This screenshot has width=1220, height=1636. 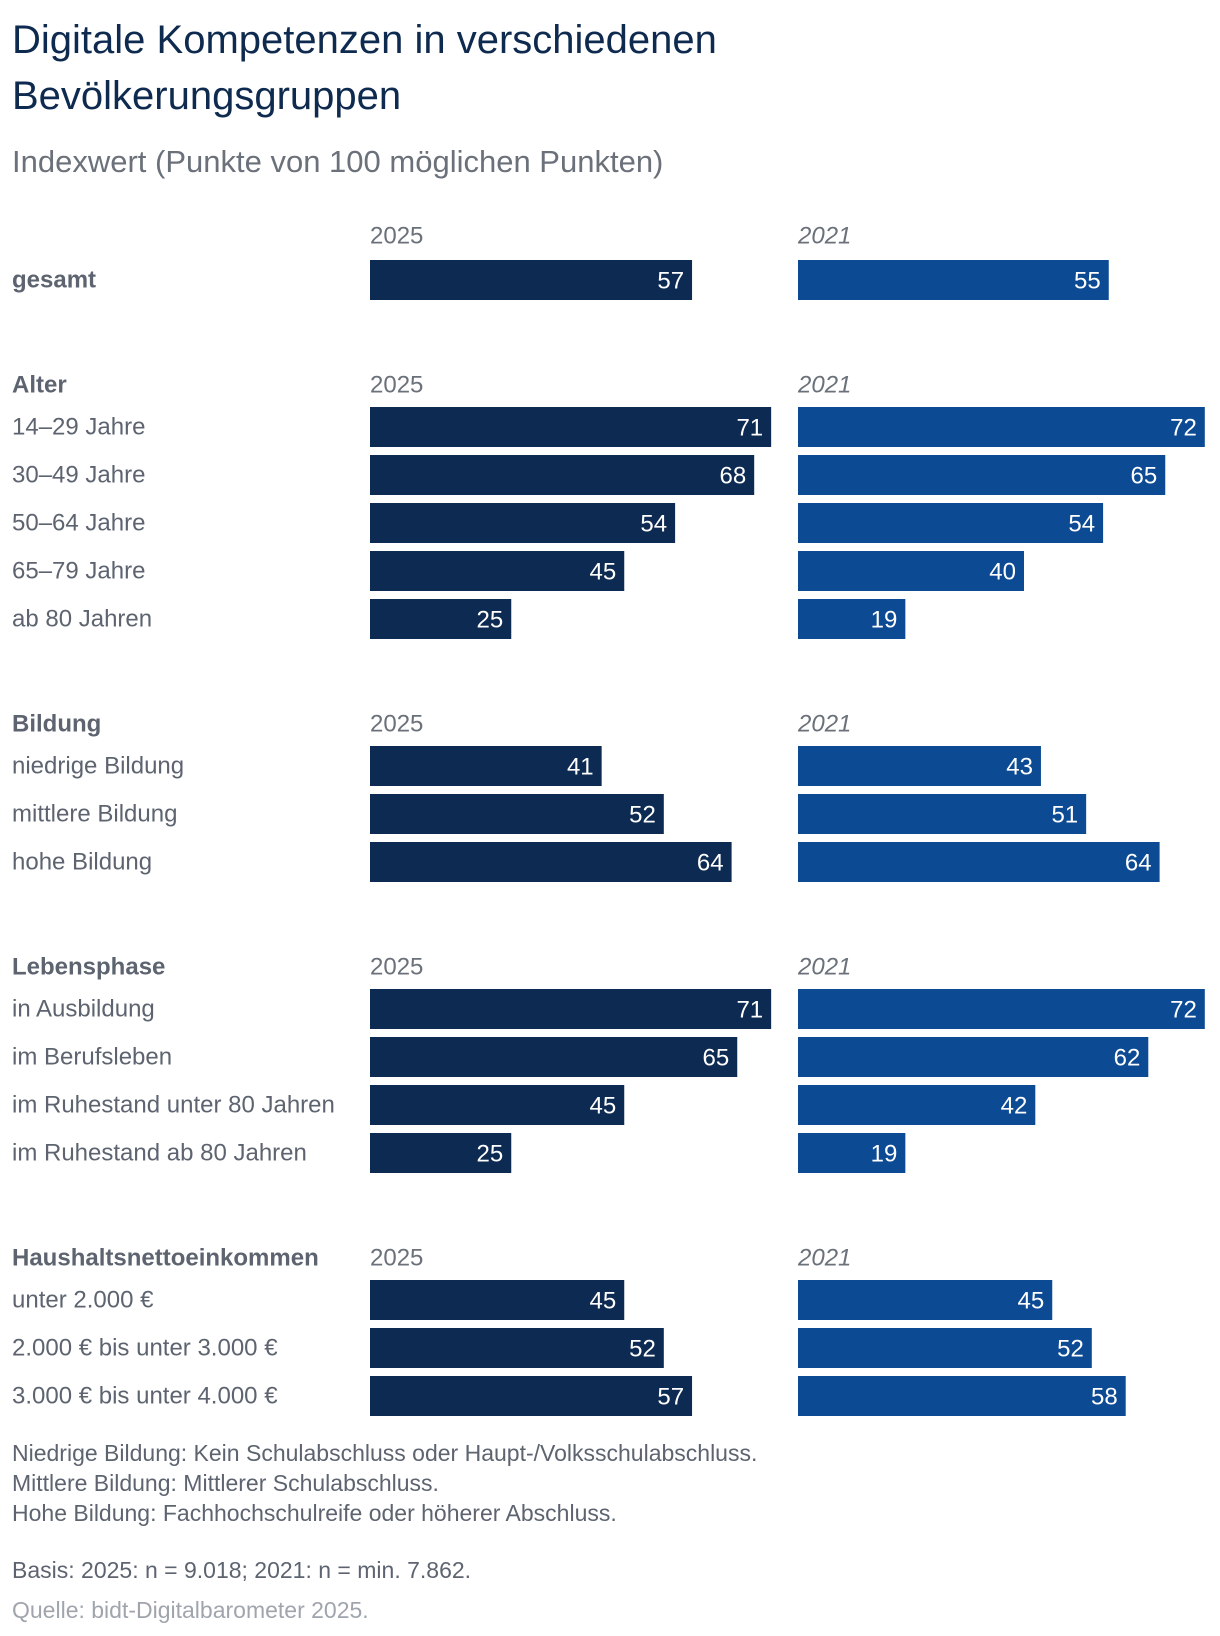 I want to click on row-label: niedrige Bildung, so click(x=98, y=766).